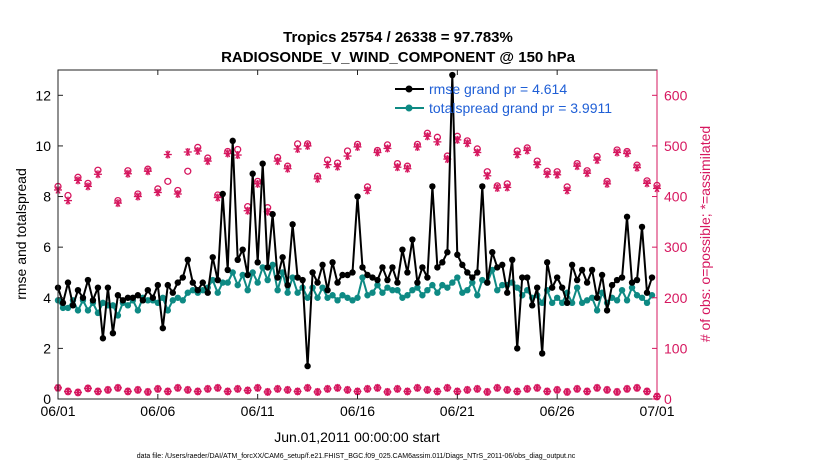 Image resolution: width=830 pixels, height=470 pixels. Describe the element at coordinates (188, 171) in the screenshot. I see `obs-possible-marker` at that location.